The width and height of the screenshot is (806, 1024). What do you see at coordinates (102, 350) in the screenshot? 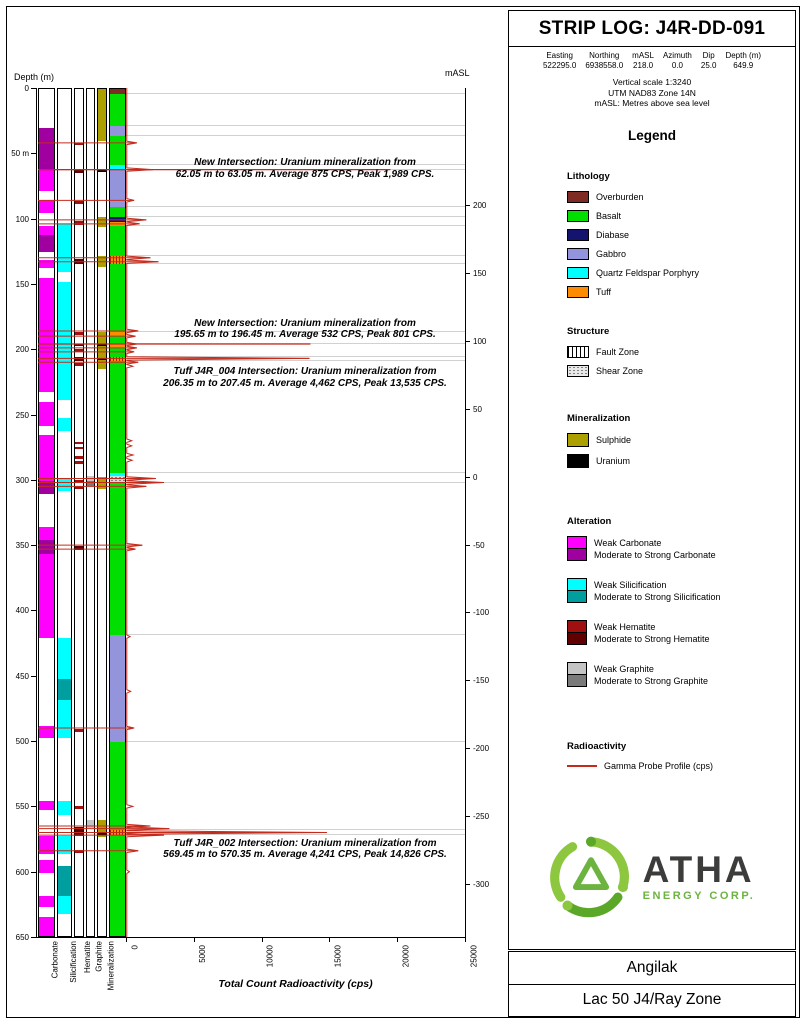
I see `mineralization-interval-sulphide` at bounding box center [102, 350].